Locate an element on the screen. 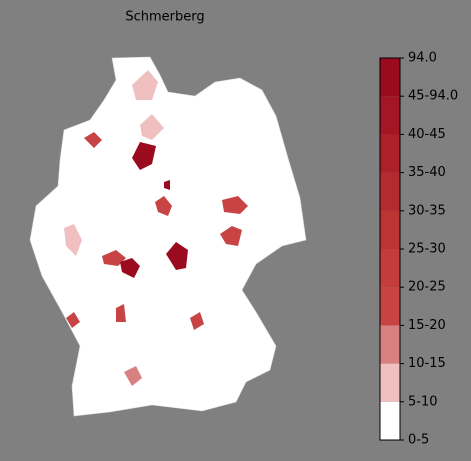 The image size is (471, 461). colorbar-label: 40-45 is located at coordinates (427, 134).